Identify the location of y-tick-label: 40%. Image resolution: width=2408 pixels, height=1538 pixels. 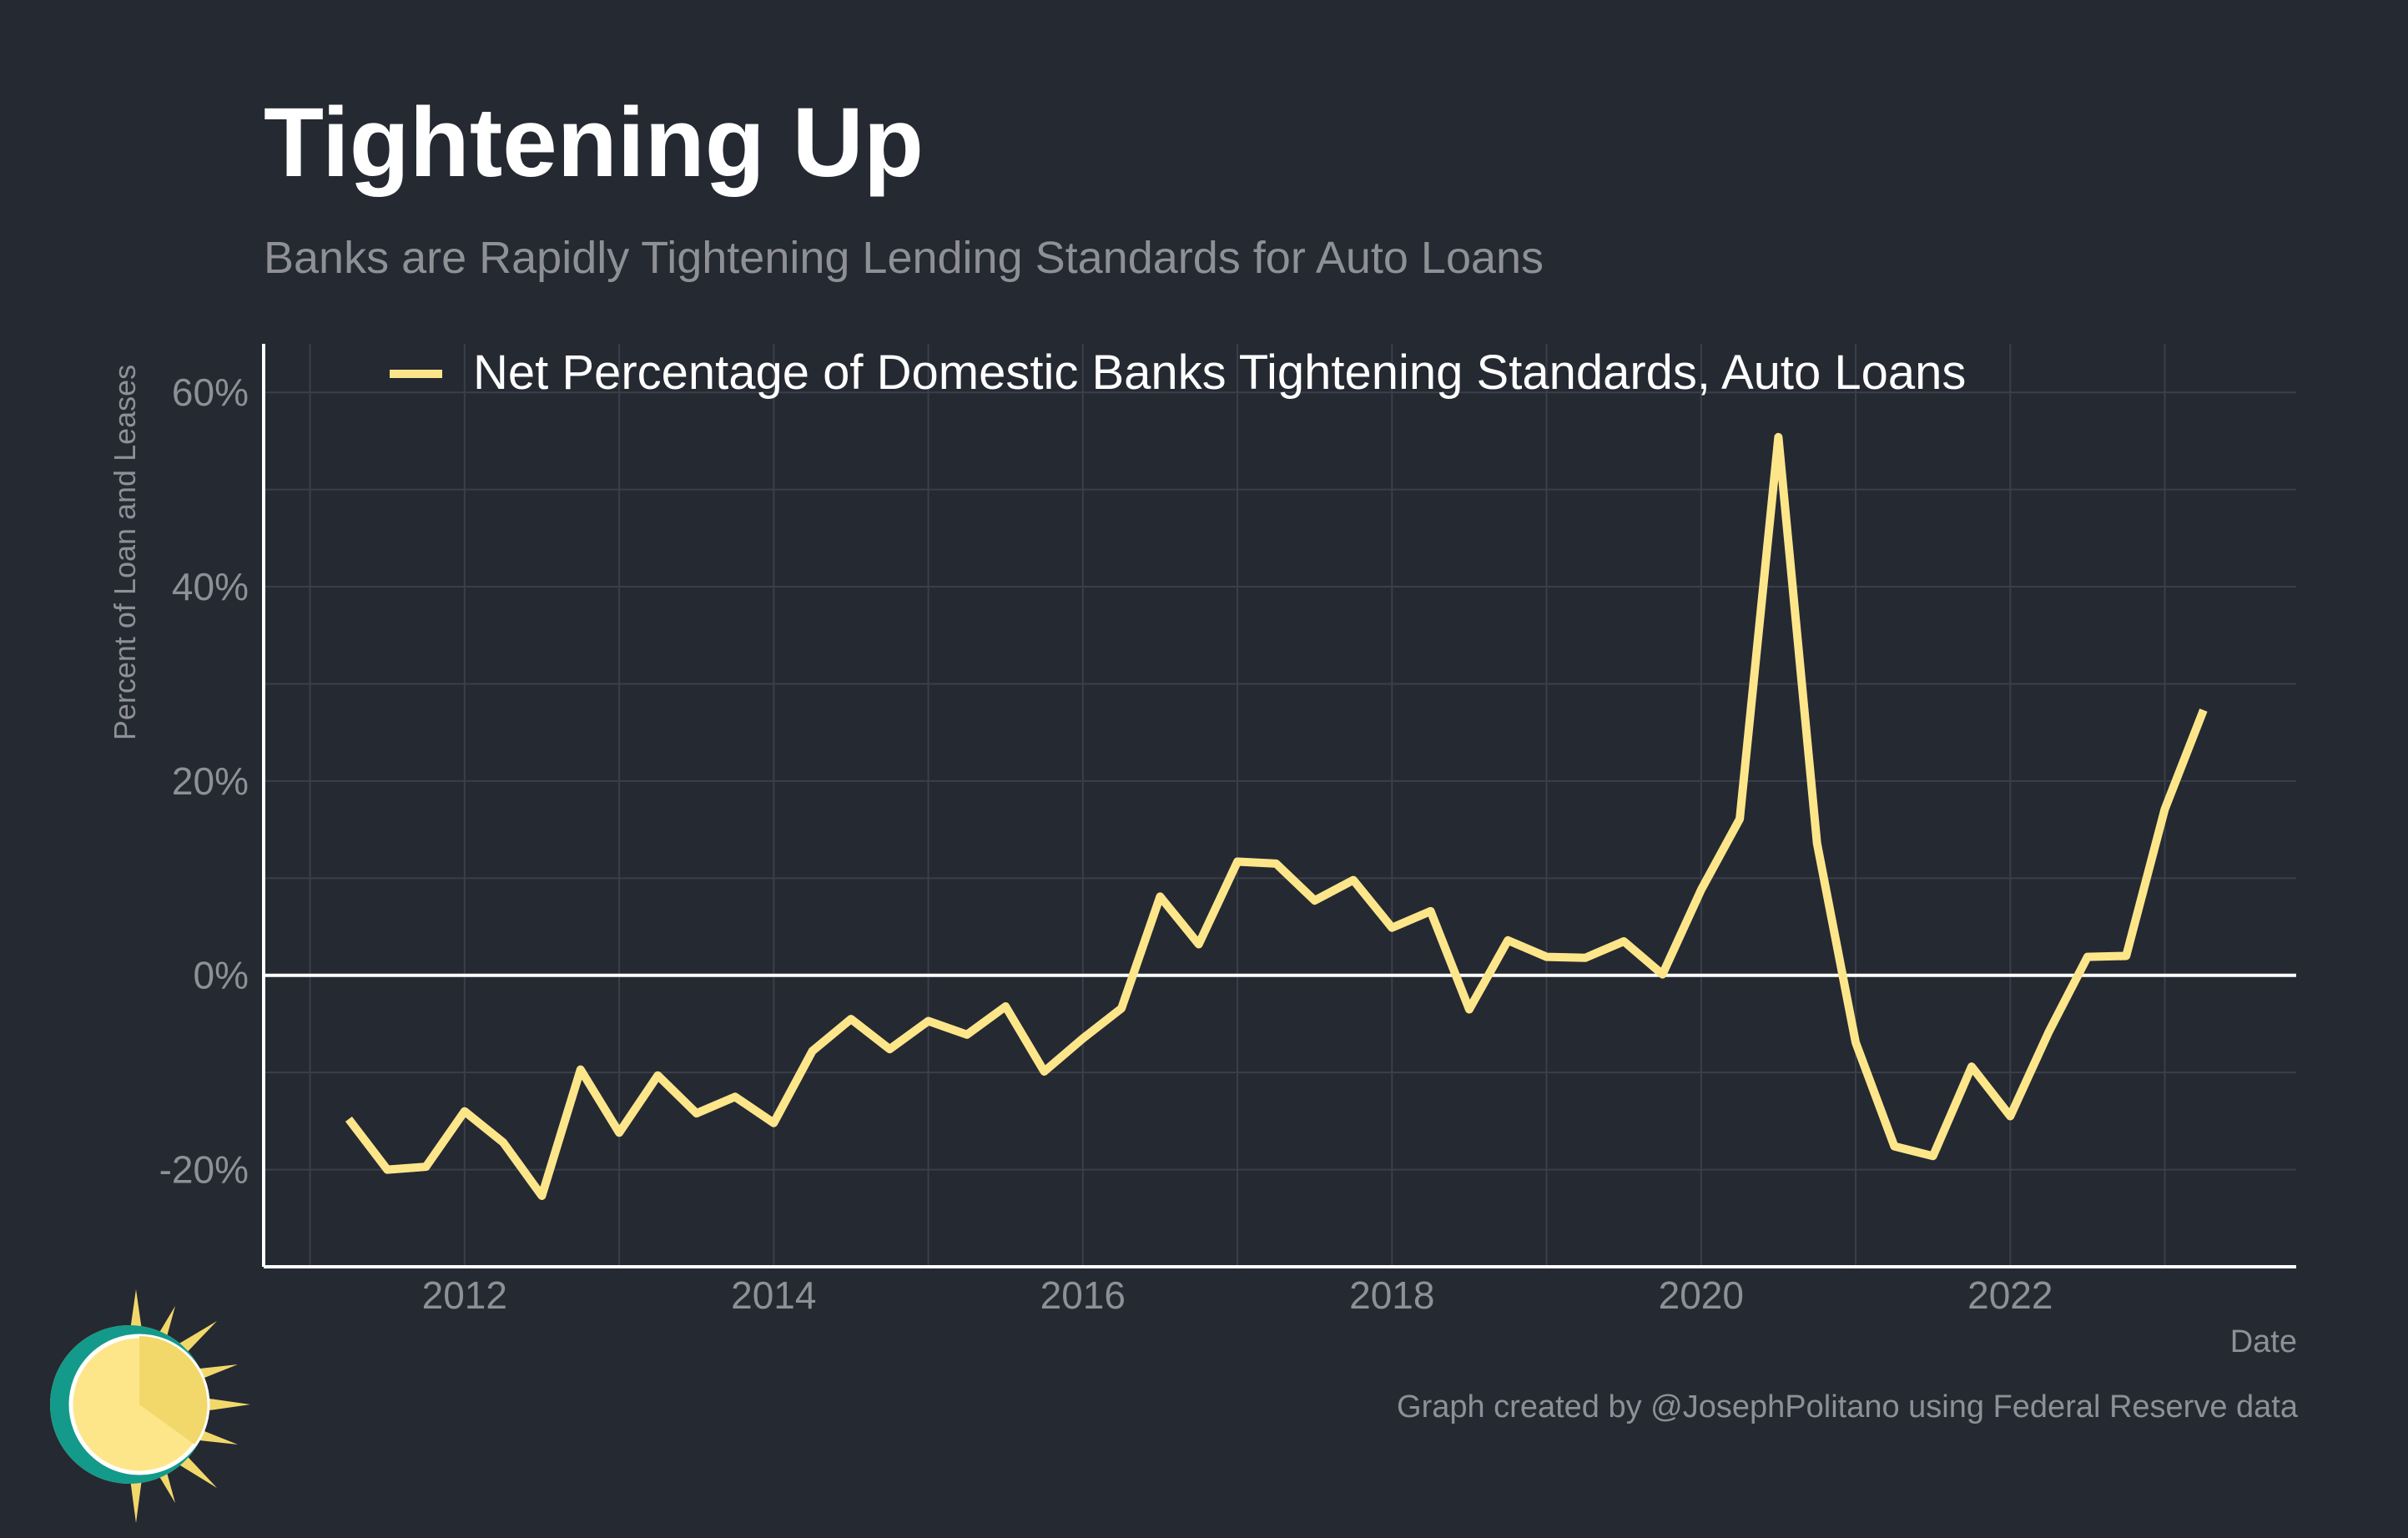
(210, 586).